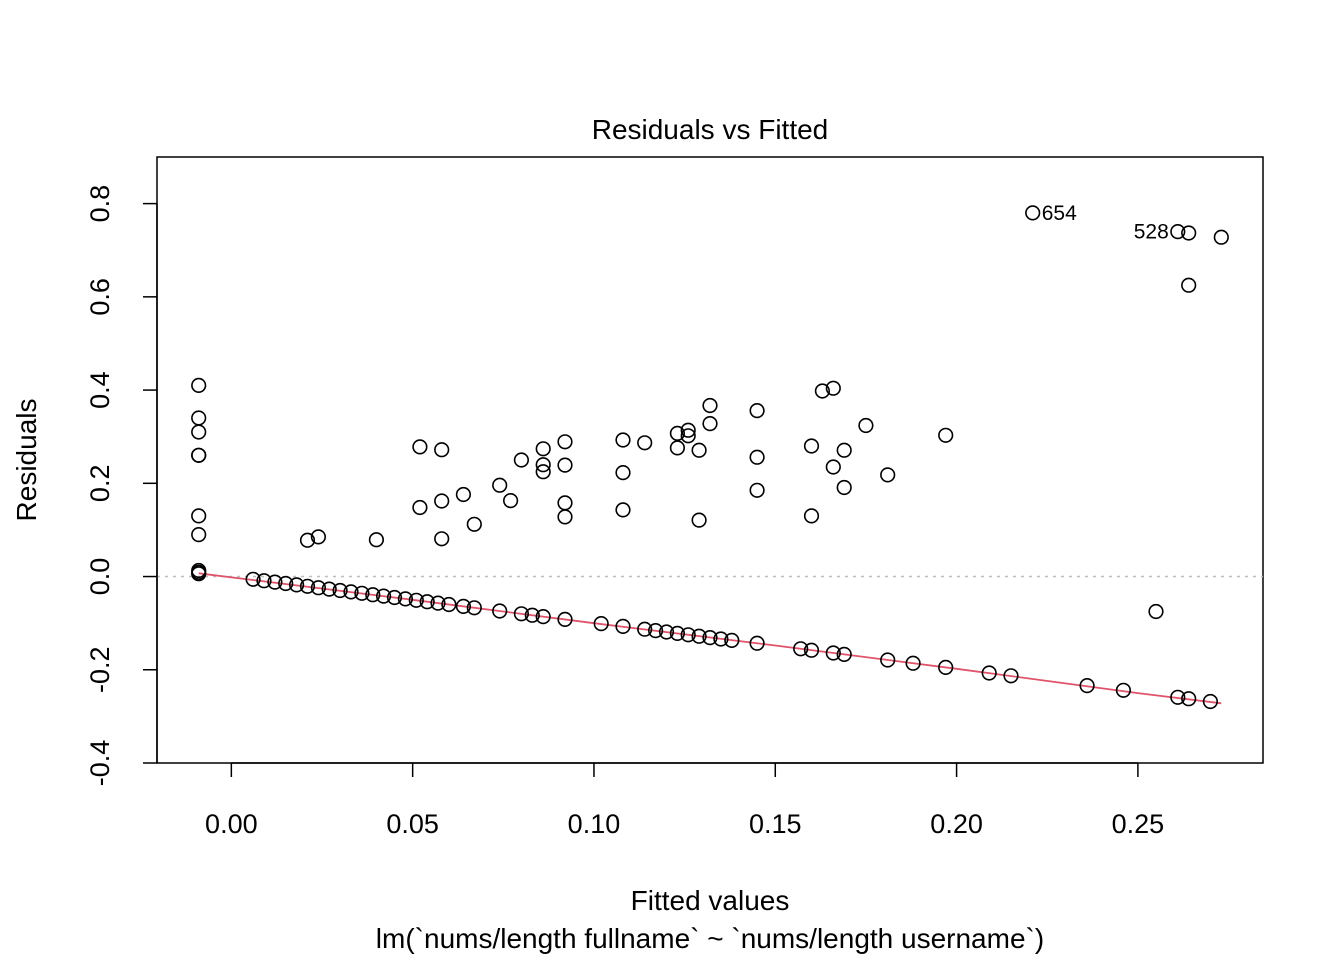 The width and height of the screenshot is (1344, 960). What do you see at coordinates (100, 390) in the screenshot?
I see `y-tick-label: 0.4` at bounding box center [100, 390].